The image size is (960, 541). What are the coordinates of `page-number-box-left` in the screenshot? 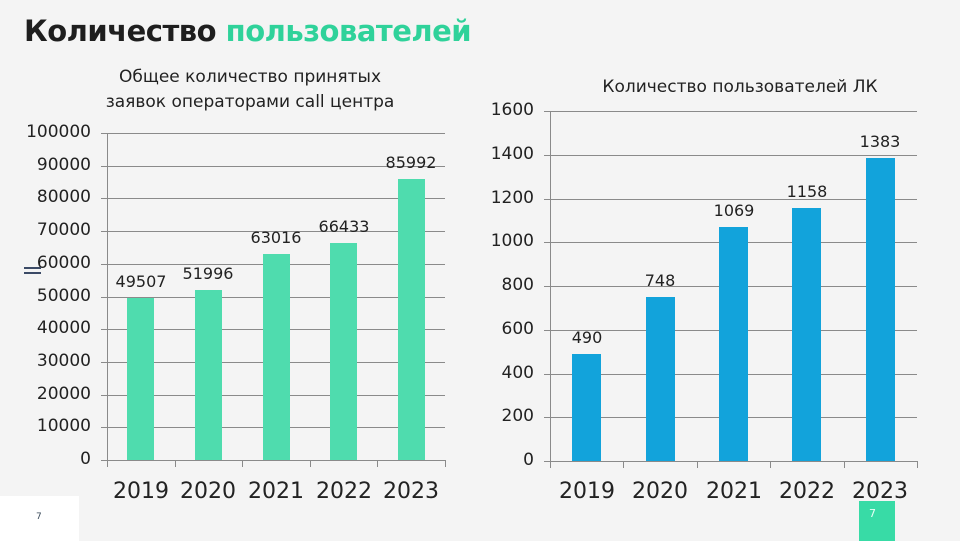 It's located at (39, 518).